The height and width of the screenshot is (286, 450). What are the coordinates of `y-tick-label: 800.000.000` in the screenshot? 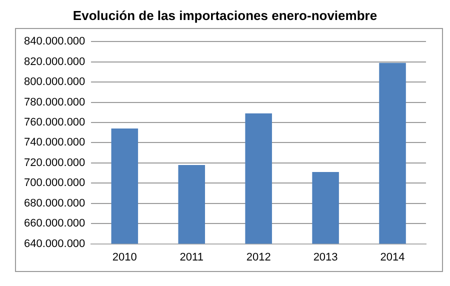 It's located at (55, 82).